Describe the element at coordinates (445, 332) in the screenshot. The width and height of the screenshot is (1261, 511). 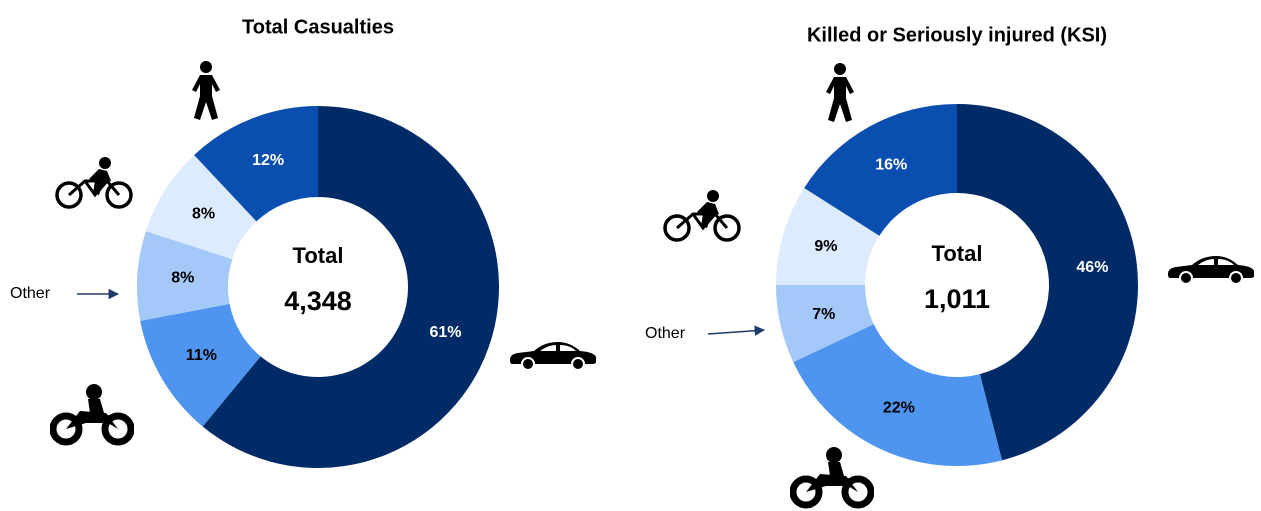
I see `value-label: 61%` at that location.